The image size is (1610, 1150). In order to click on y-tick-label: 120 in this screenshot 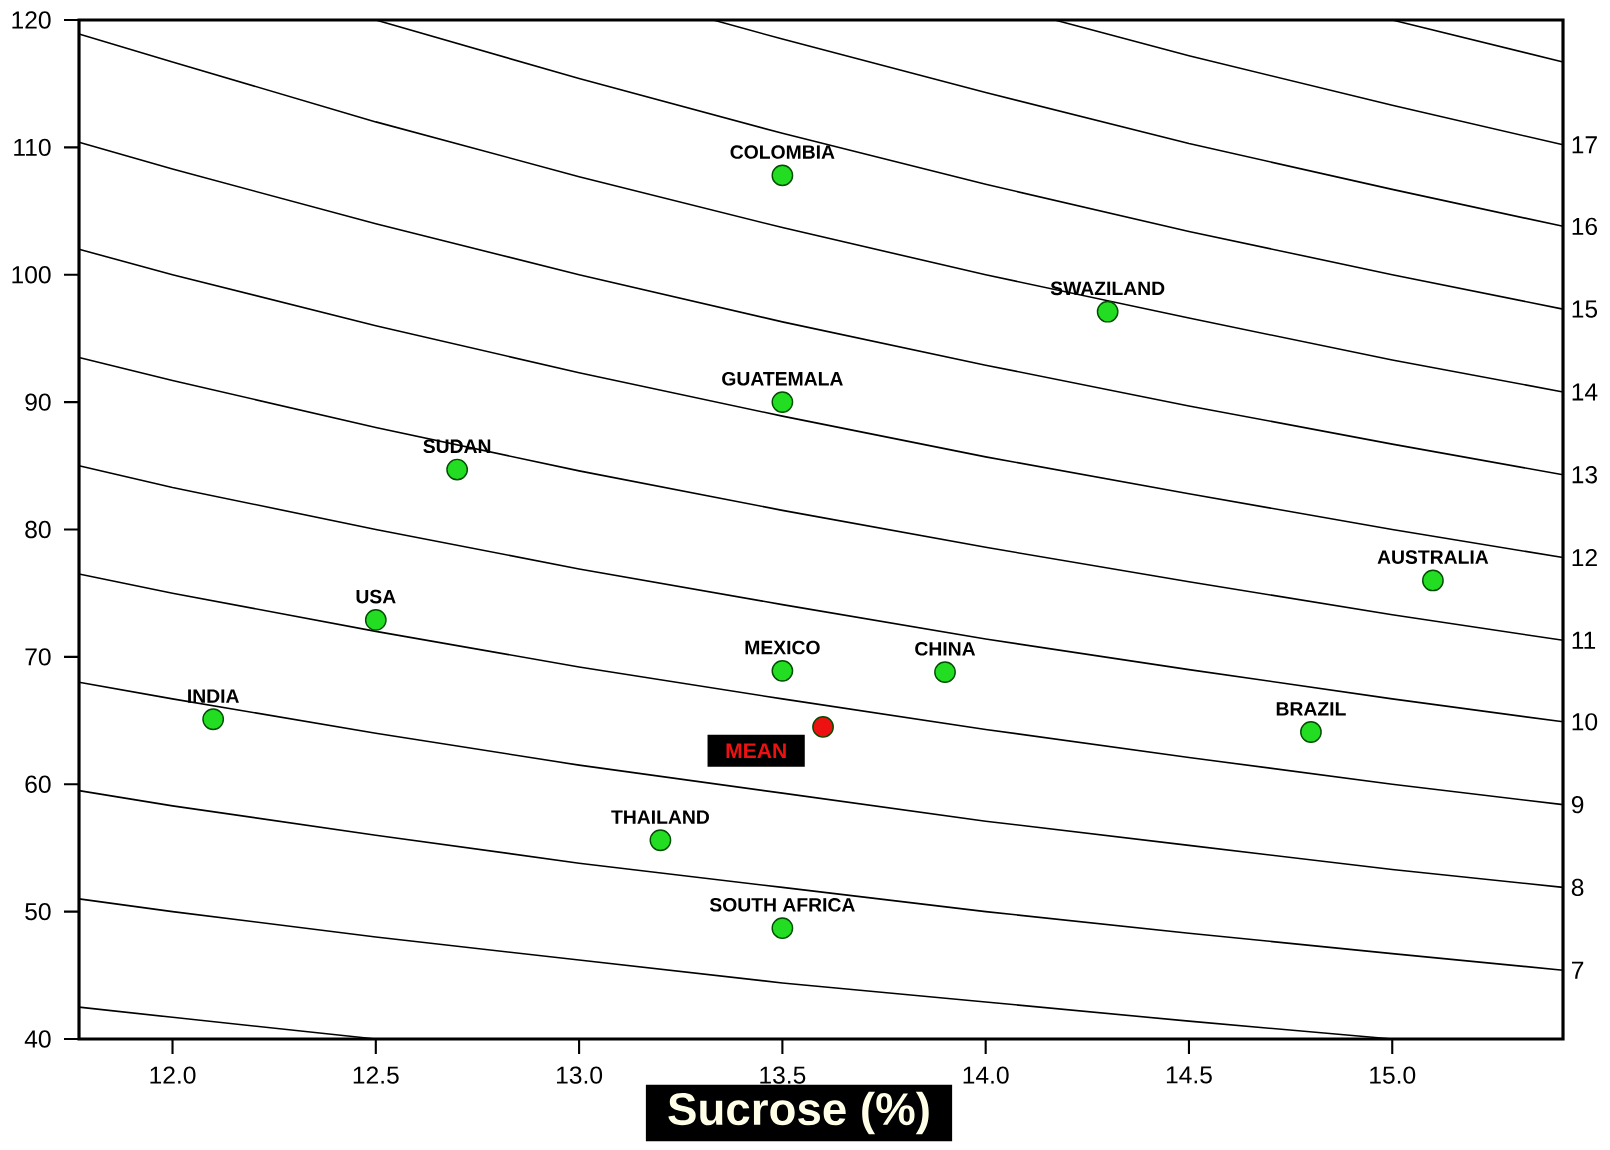, I will do `click(31, 20)`.